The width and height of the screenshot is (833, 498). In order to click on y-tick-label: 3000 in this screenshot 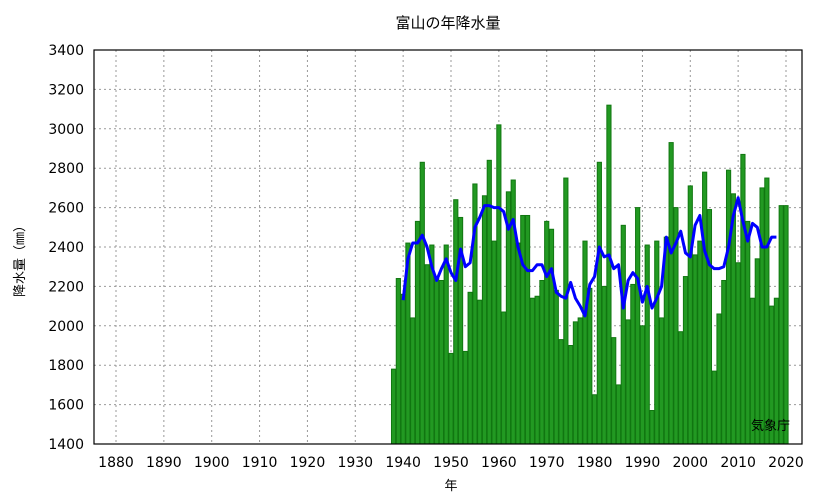, I will do `click(66, 130)`.